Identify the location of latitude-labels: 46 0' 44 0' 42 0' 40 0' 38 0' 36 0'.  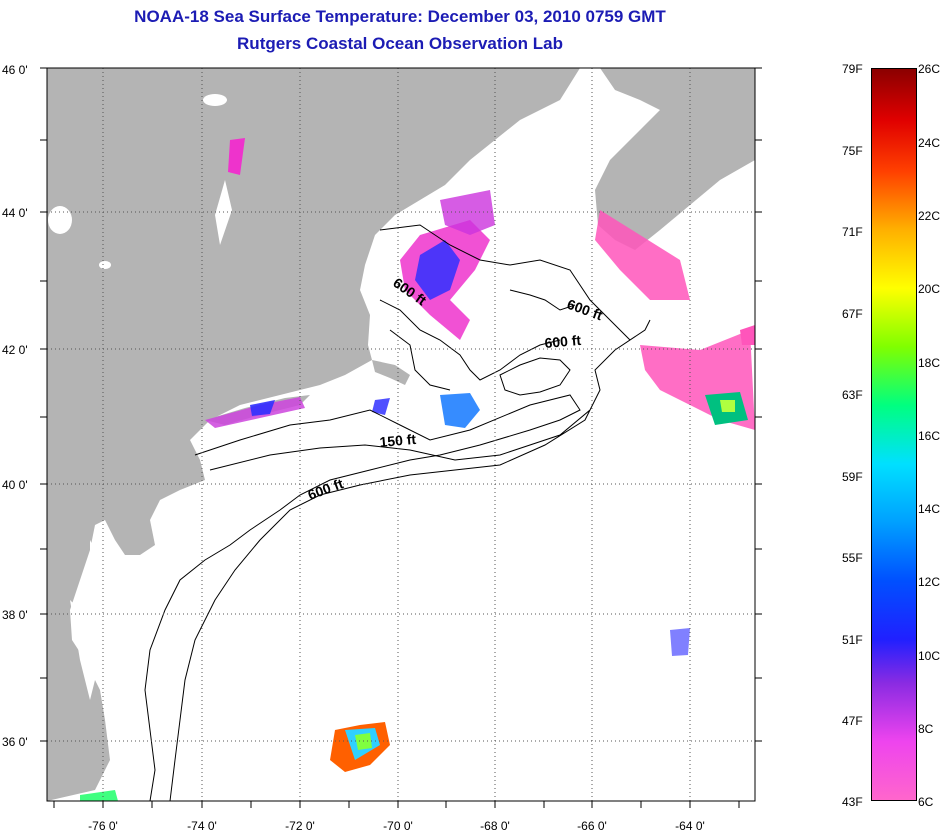
(15, 406).